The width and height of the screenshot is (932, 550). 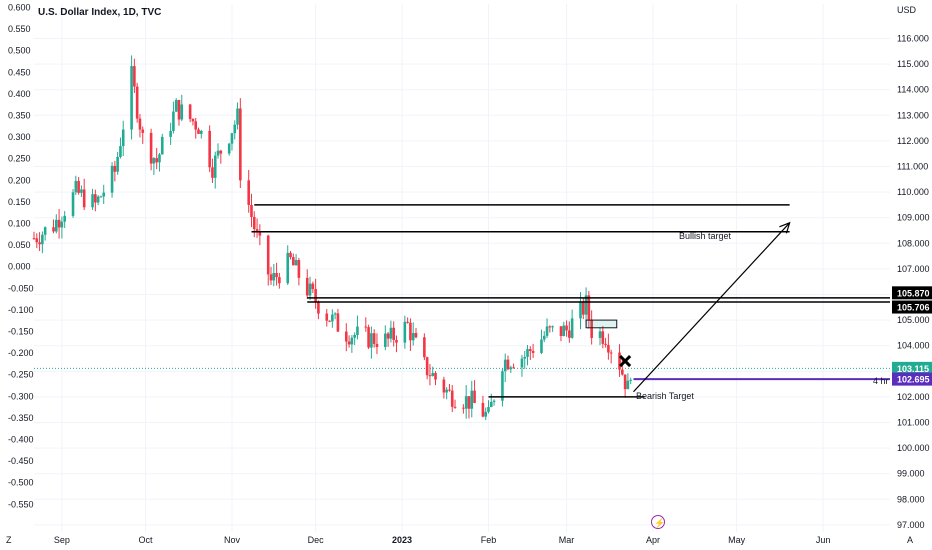 I want to click on left-axis-tick-label: 0.400, so click(x=19, y=94).